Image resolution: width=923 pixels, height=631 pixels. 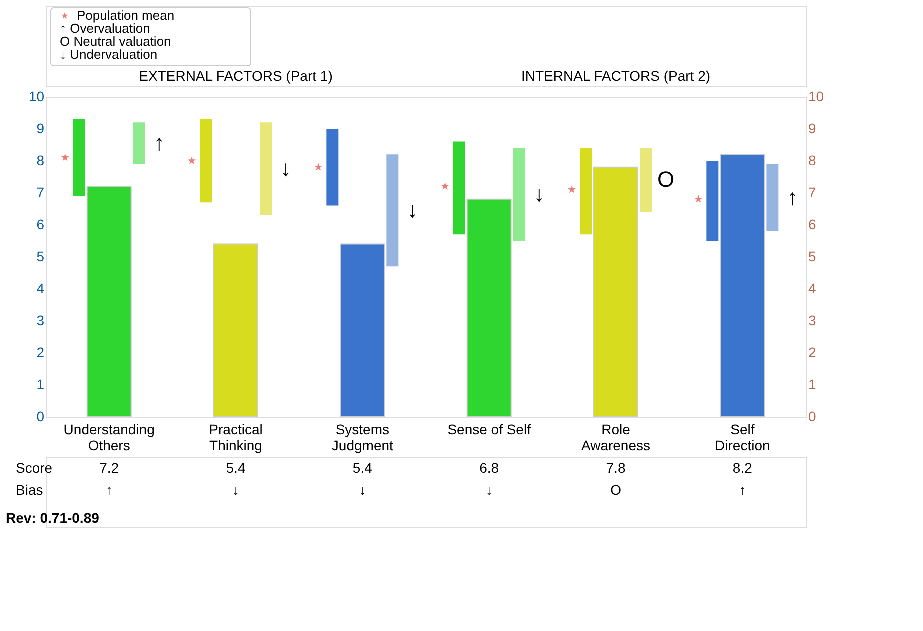 I want to click on y-tick-label: 2, so click(x=40, y=352).